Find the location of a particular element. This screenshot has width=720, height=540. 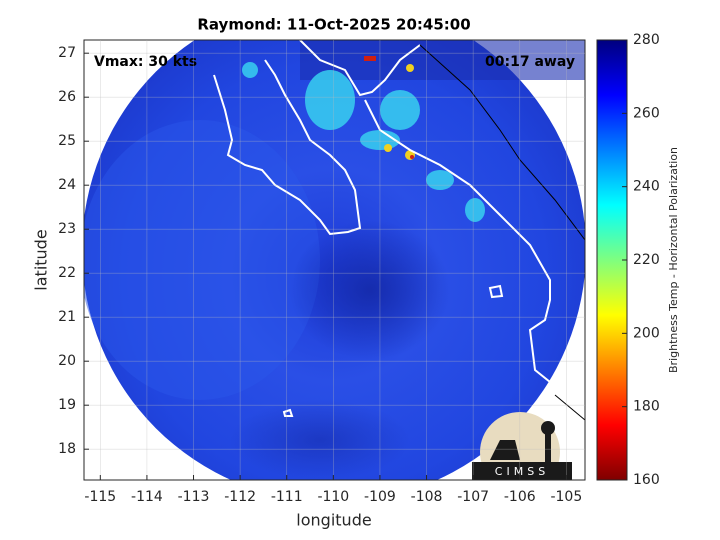

y-tick-label: 21 is located at coordinates (67, 317).